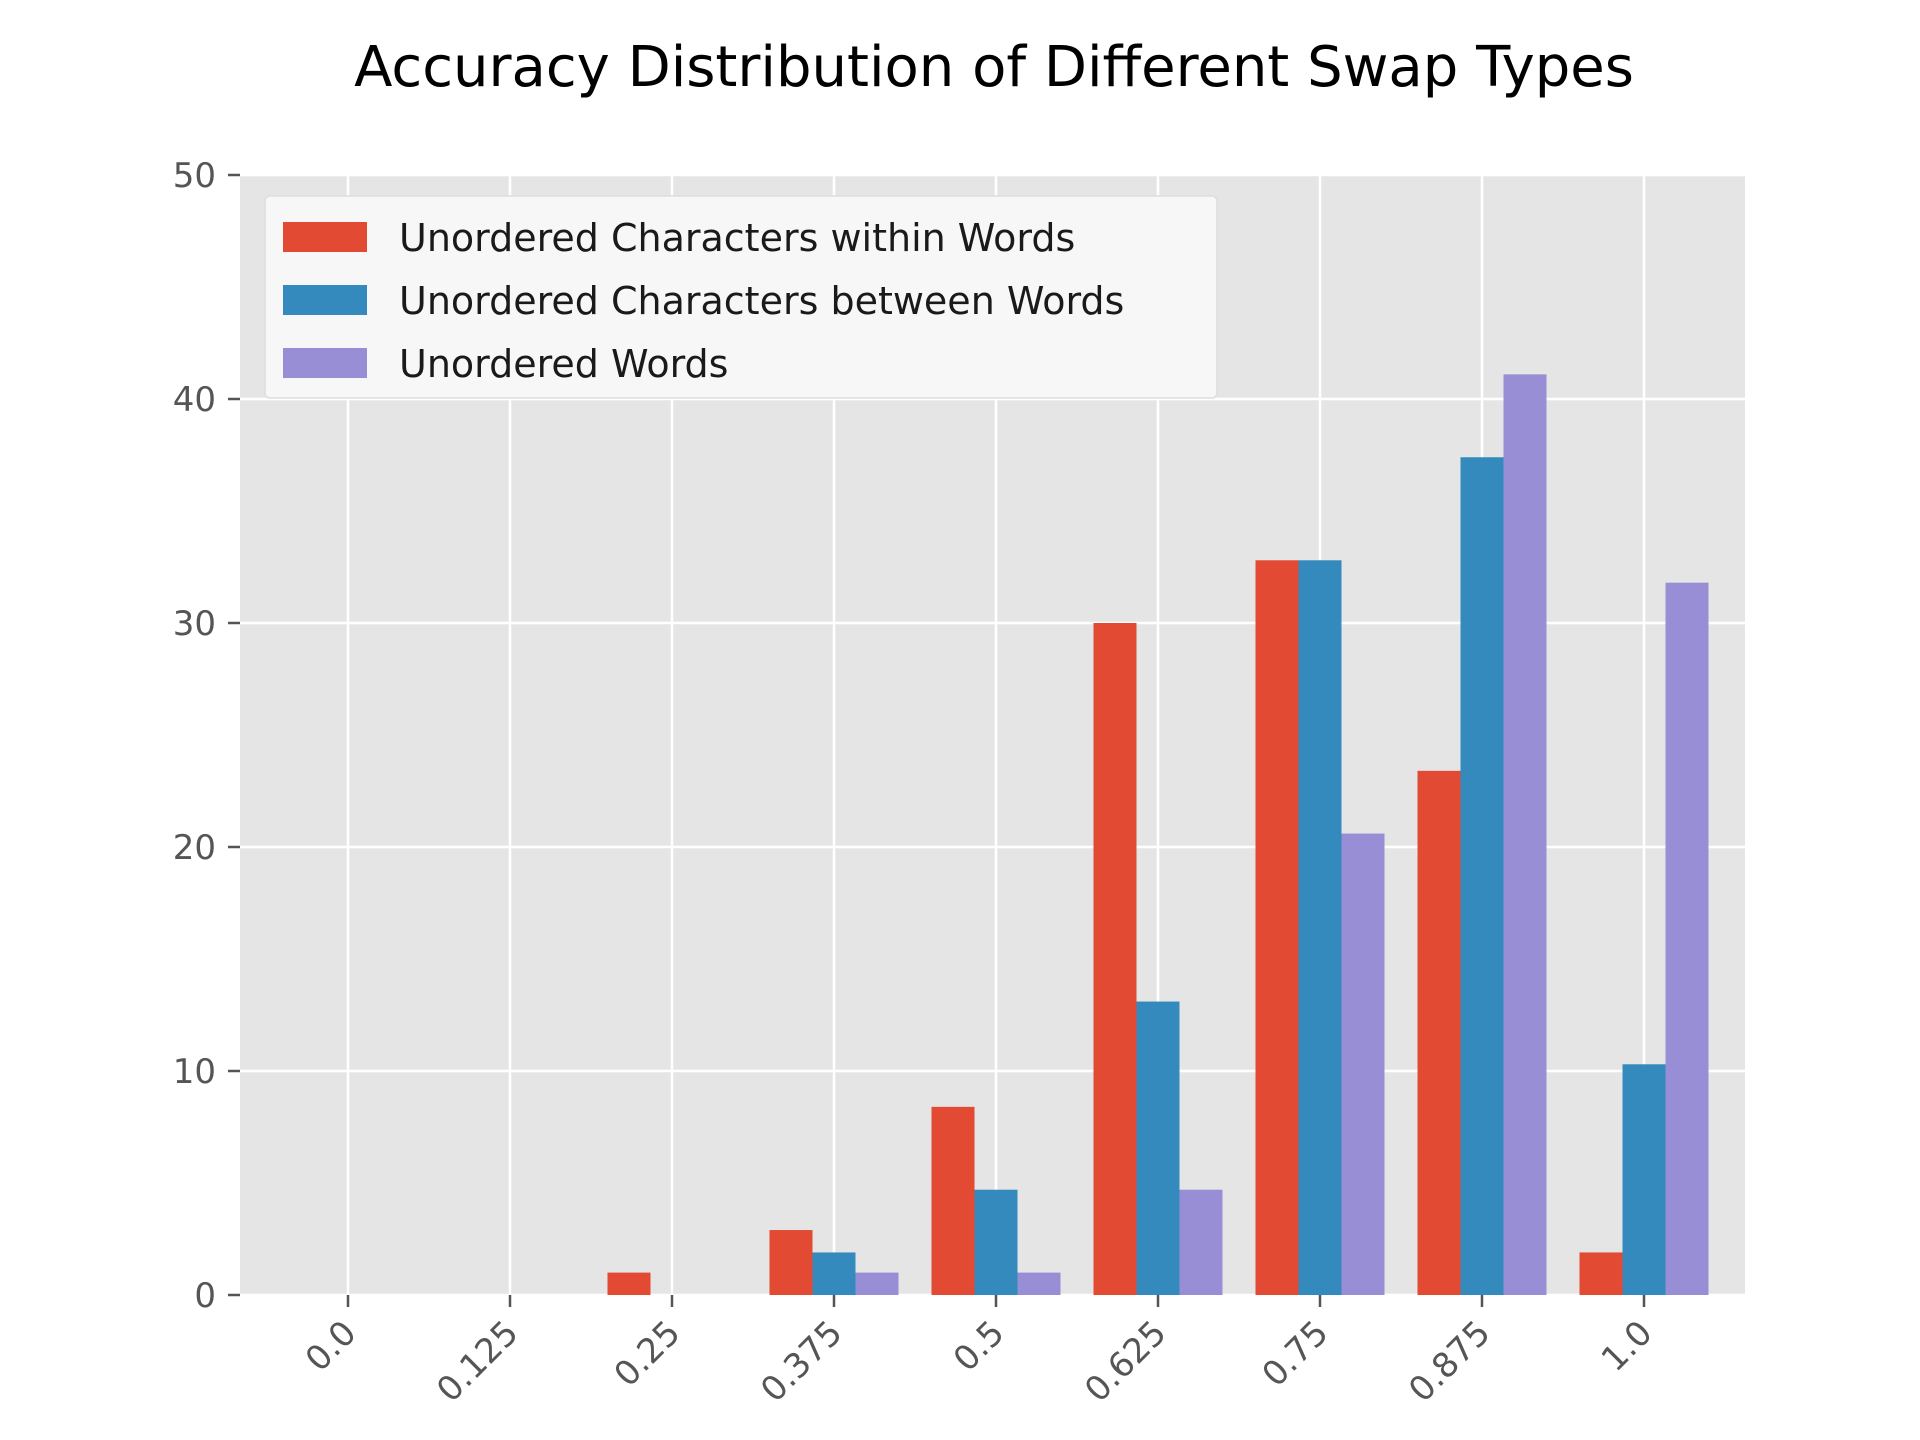  Describe the element at coordinates (996, 1242) in the screenshot. I see `bar-2-0.5` at that location.